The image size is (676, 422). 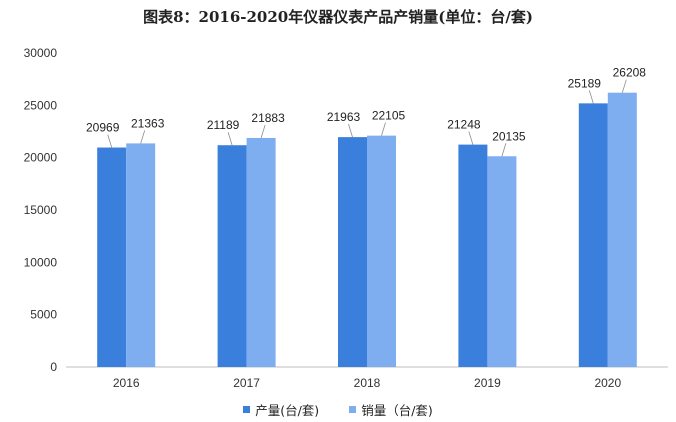 I want to click on chart-title: 图表8：2016-2020年仪器仪表产品产销量(单位：台/套), so click(x=338, y=17).